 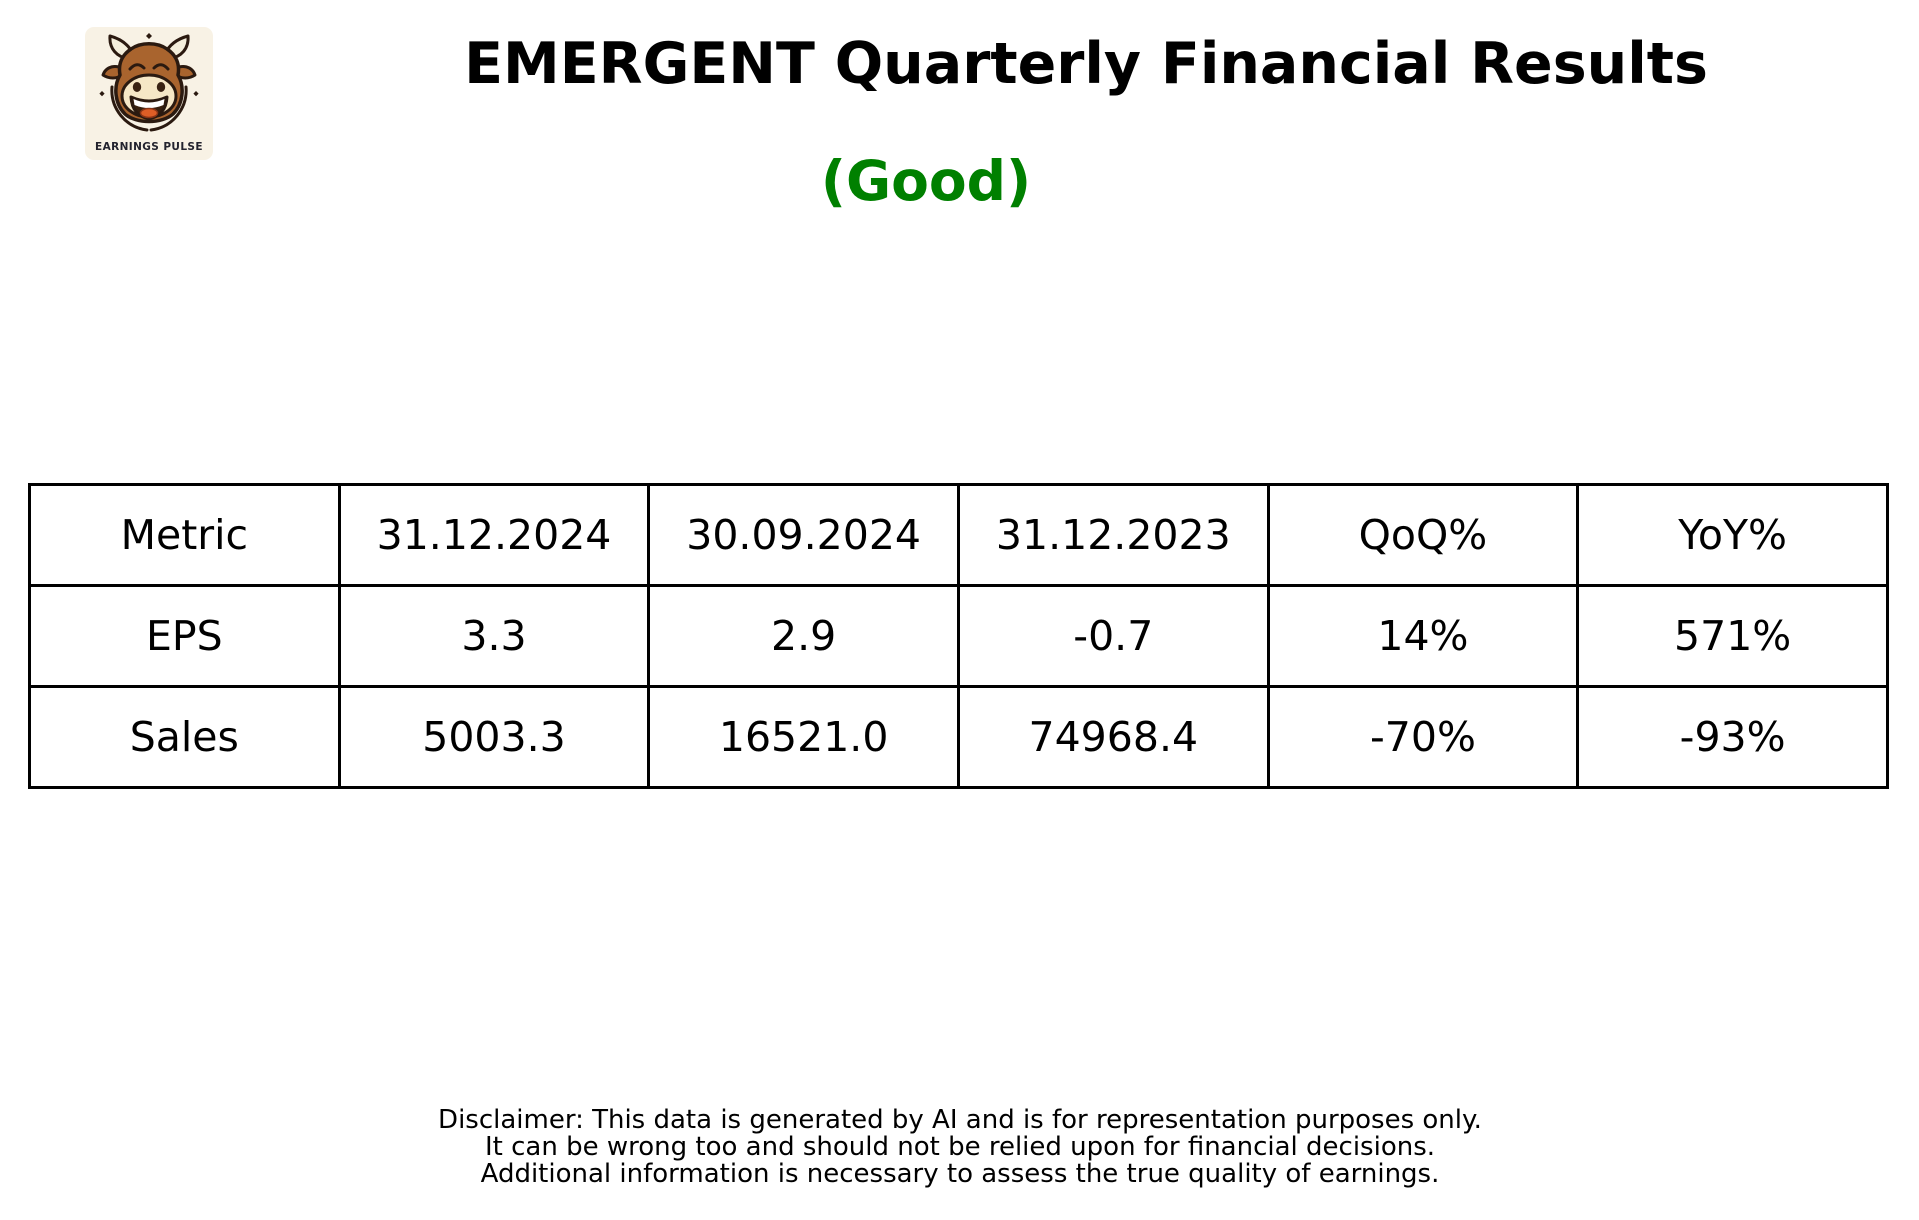 I want to click on bull-mascot-icon, so click(x=149, y=82).